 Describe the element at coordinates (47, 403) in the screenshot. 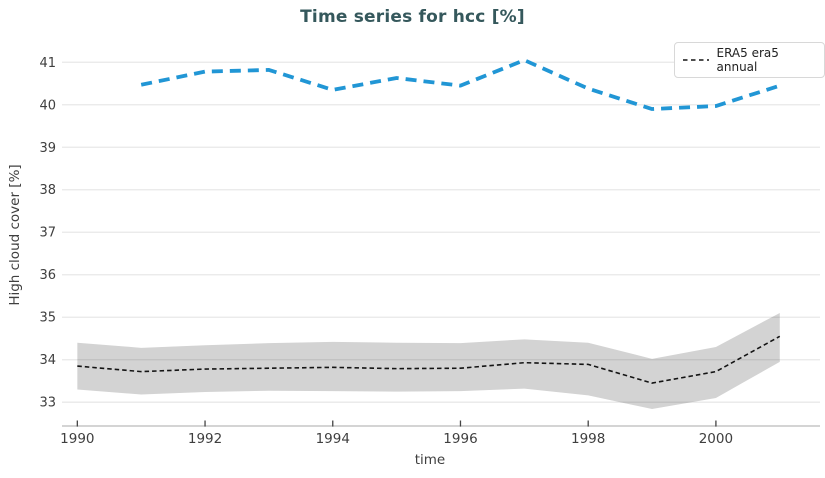

I see `y-tick-label: 33` at that location.